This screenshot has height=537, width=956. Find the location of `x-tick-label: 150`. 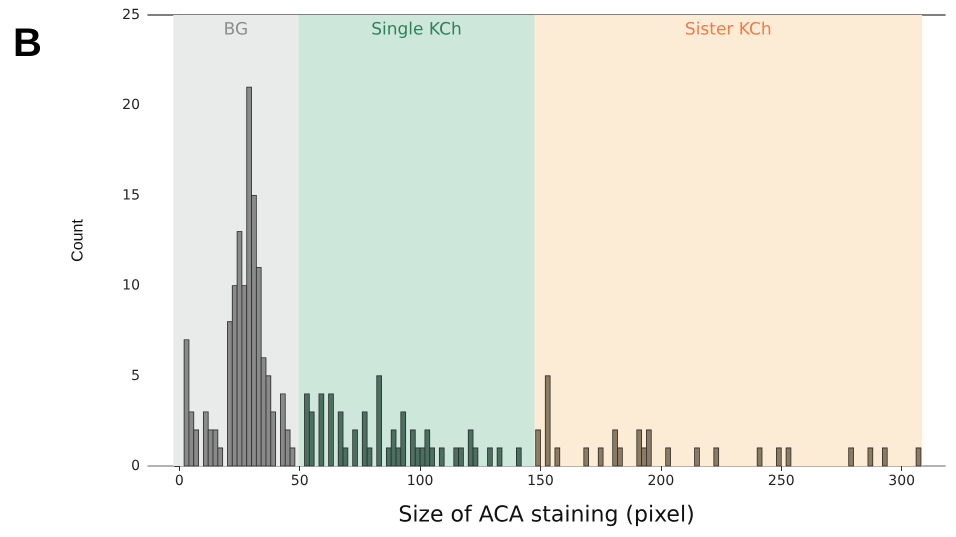

x-tick-label: 150 is located at coordinates (540, 481).